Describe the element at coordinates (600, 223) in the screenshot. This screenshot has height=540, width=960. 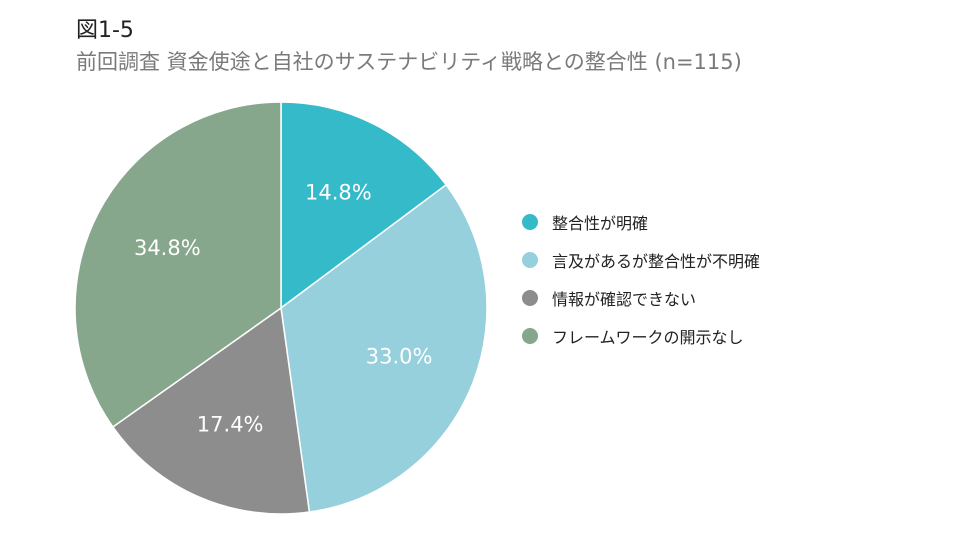
I see `legend-label: 整合性が明確` at that location.